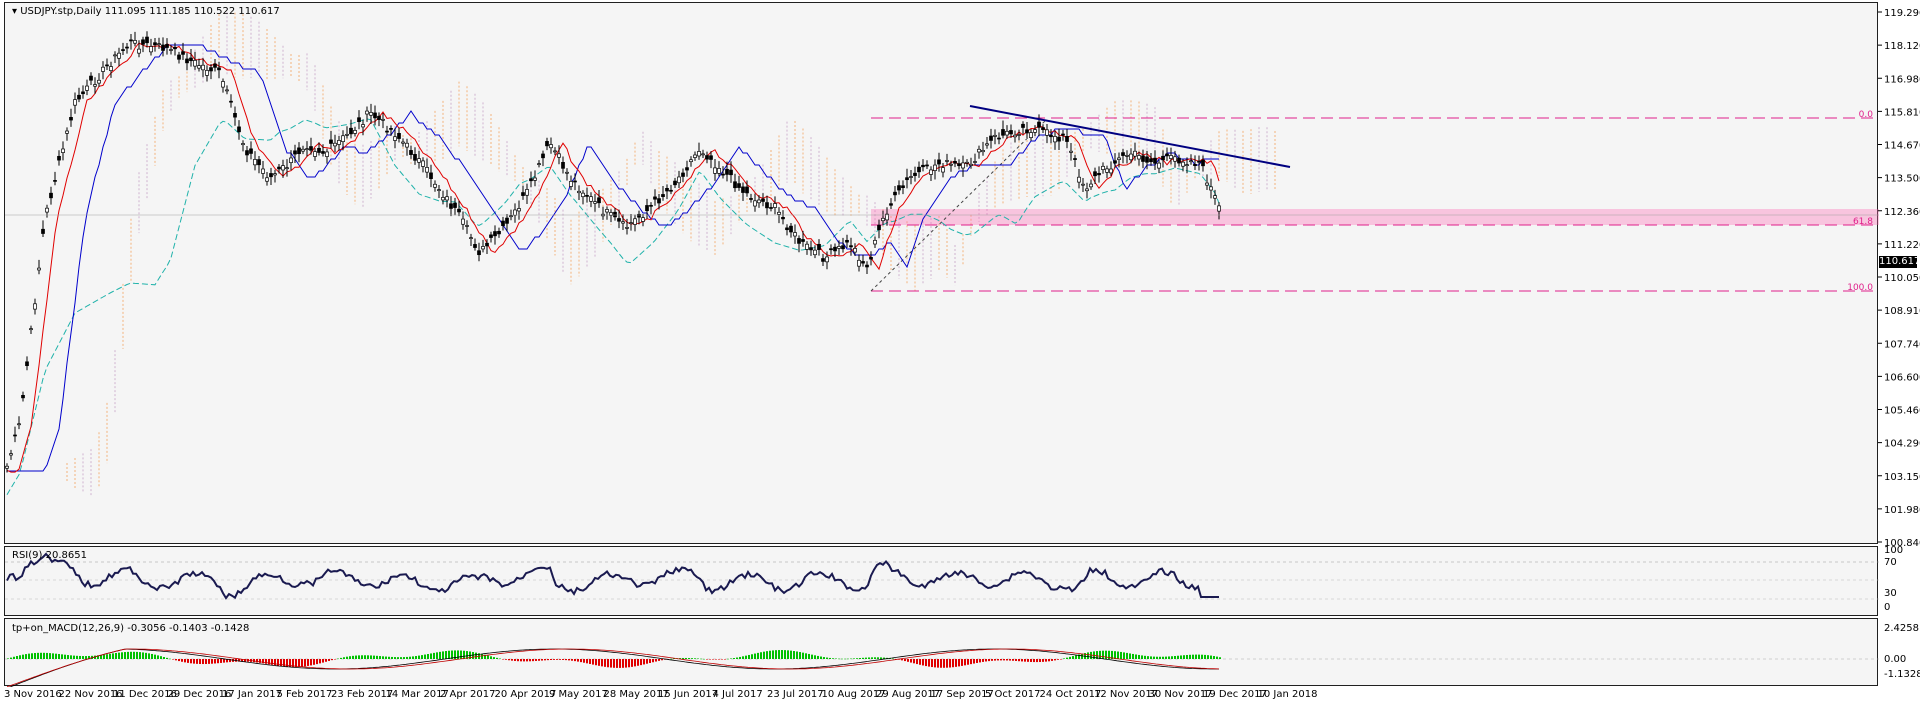 The width and height of the screenshot is (1920, 704). I want to click on rsi-canvas, so click(942, 582).